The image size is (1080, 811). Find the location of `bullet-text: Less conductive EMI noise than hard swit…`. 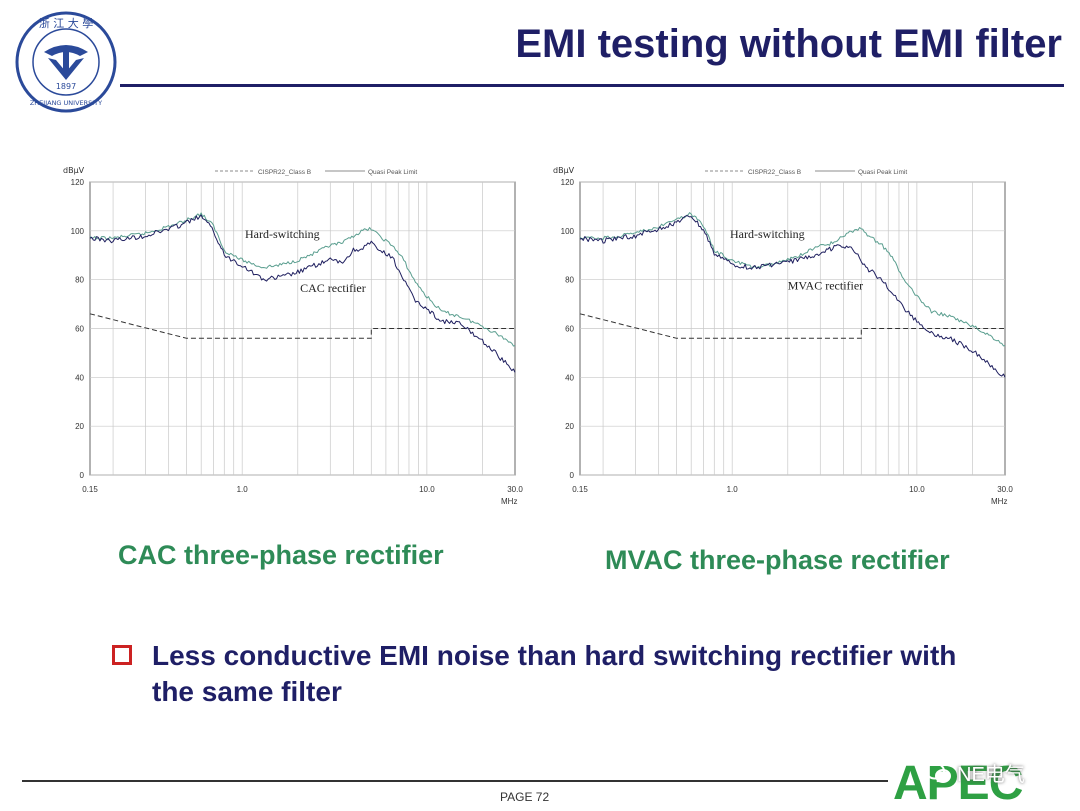

bullet-text: Less conductive EMI noise than hard swit… is located at coordinates (554, 673).